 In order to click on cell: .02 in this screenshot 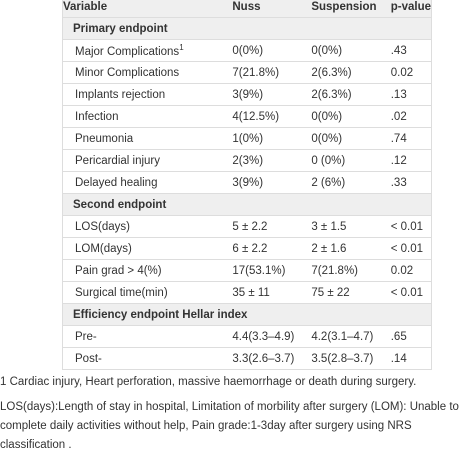, I will do `click(406, 116)`.